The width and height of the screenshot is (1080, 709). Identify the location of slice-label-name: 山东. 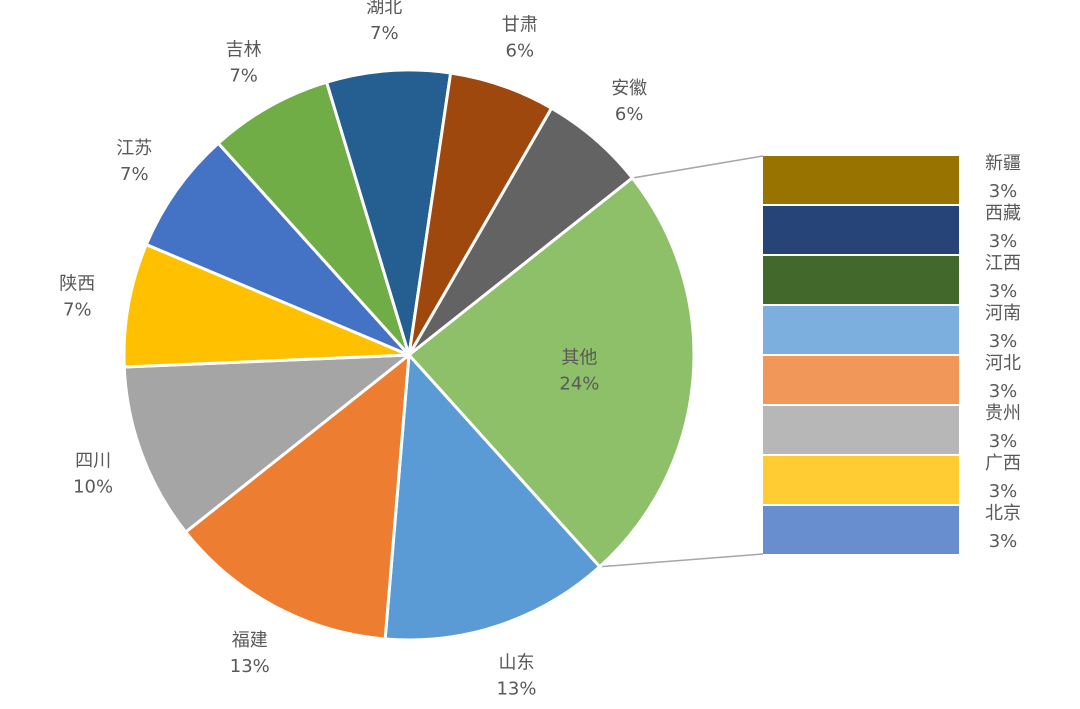
(517, 662).